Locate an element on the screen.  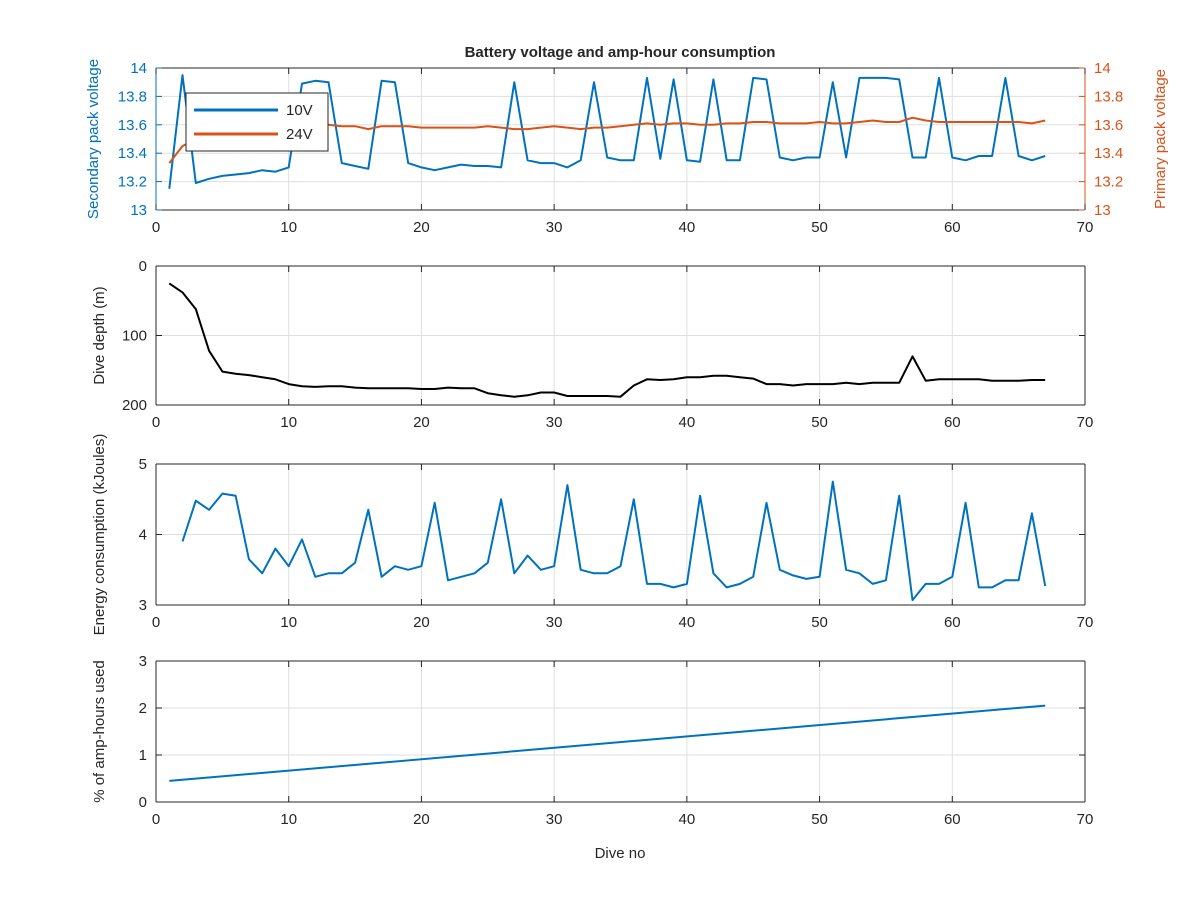
y-right-tick-label: 13.4 is located at coordinates (1108, 153).